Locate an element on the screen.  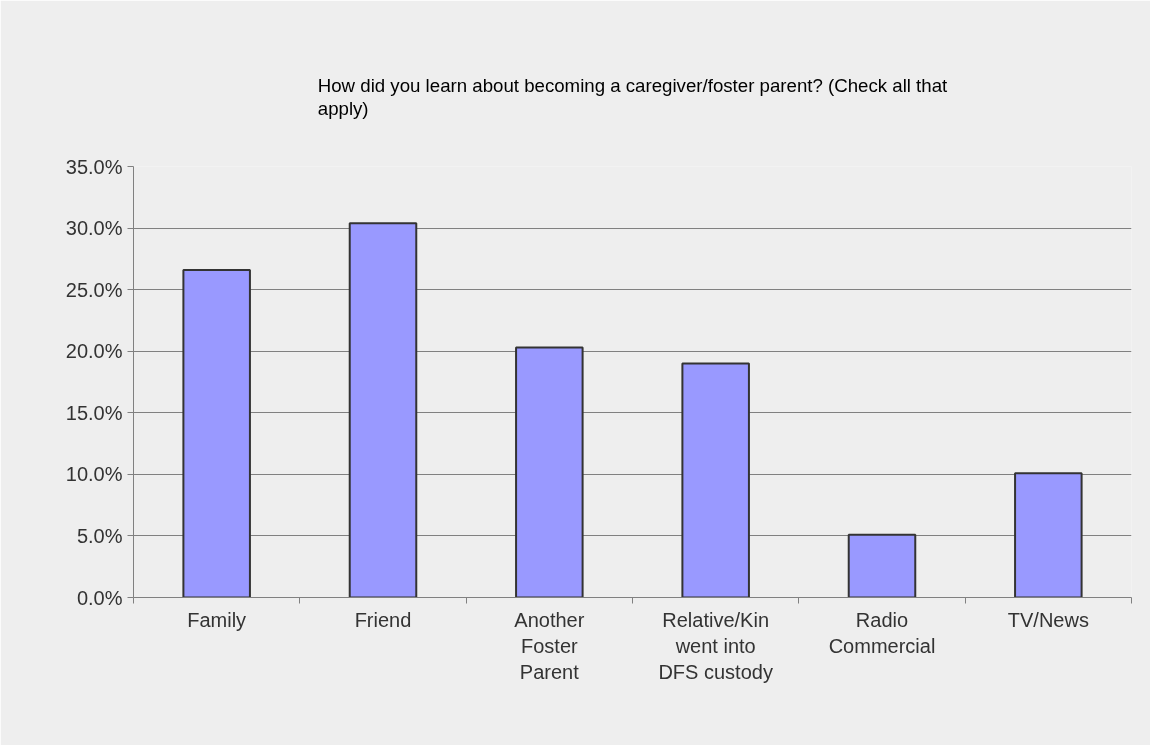
y-tick-label: 30.0% is located at coordinates (94, 228).